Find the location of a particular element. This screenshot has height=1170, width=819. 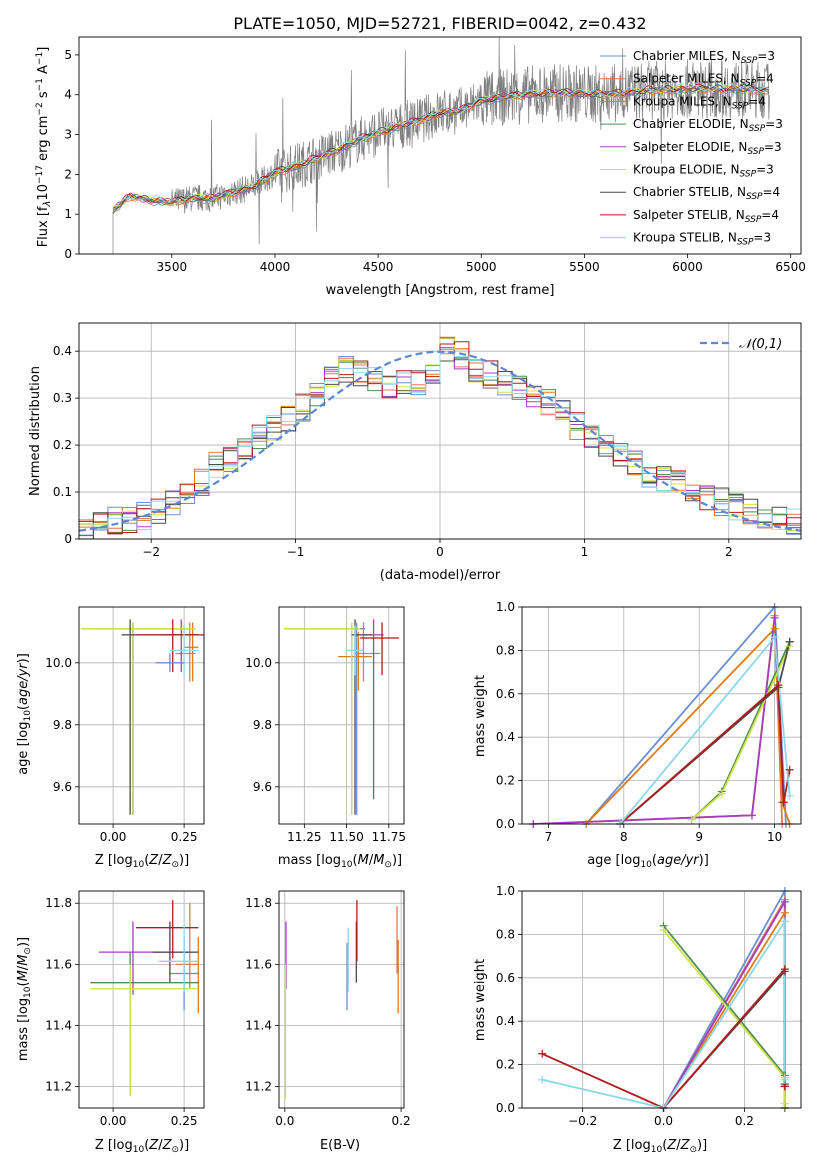

y-tick-label: 11.6 is located at coordinates (258, 964).